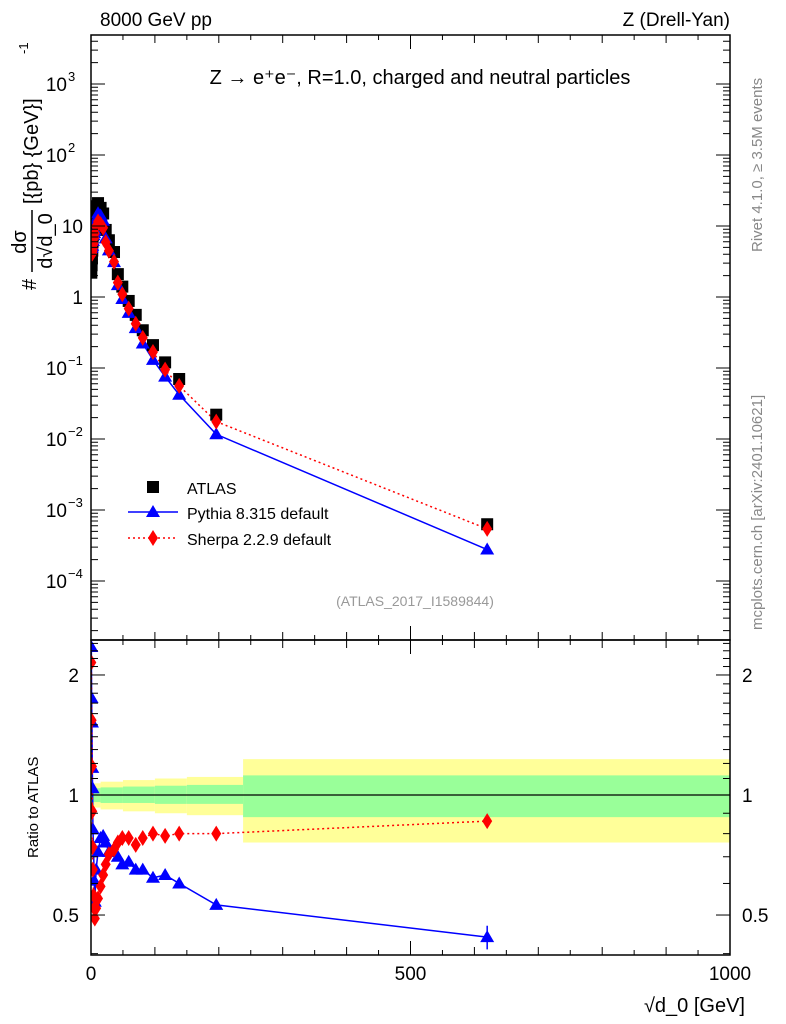  I want to click on ratio-y-tick-label-left: 0.5, so click(66, 916).